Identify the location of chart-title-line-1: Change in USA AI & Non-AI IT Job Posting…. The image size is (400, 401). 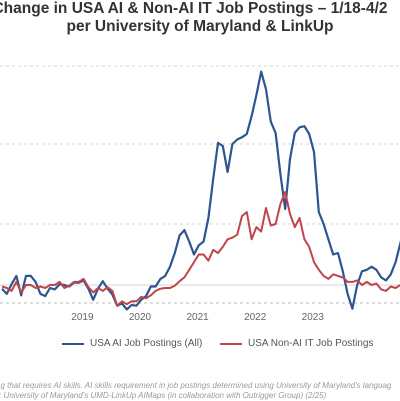
(194, 8).